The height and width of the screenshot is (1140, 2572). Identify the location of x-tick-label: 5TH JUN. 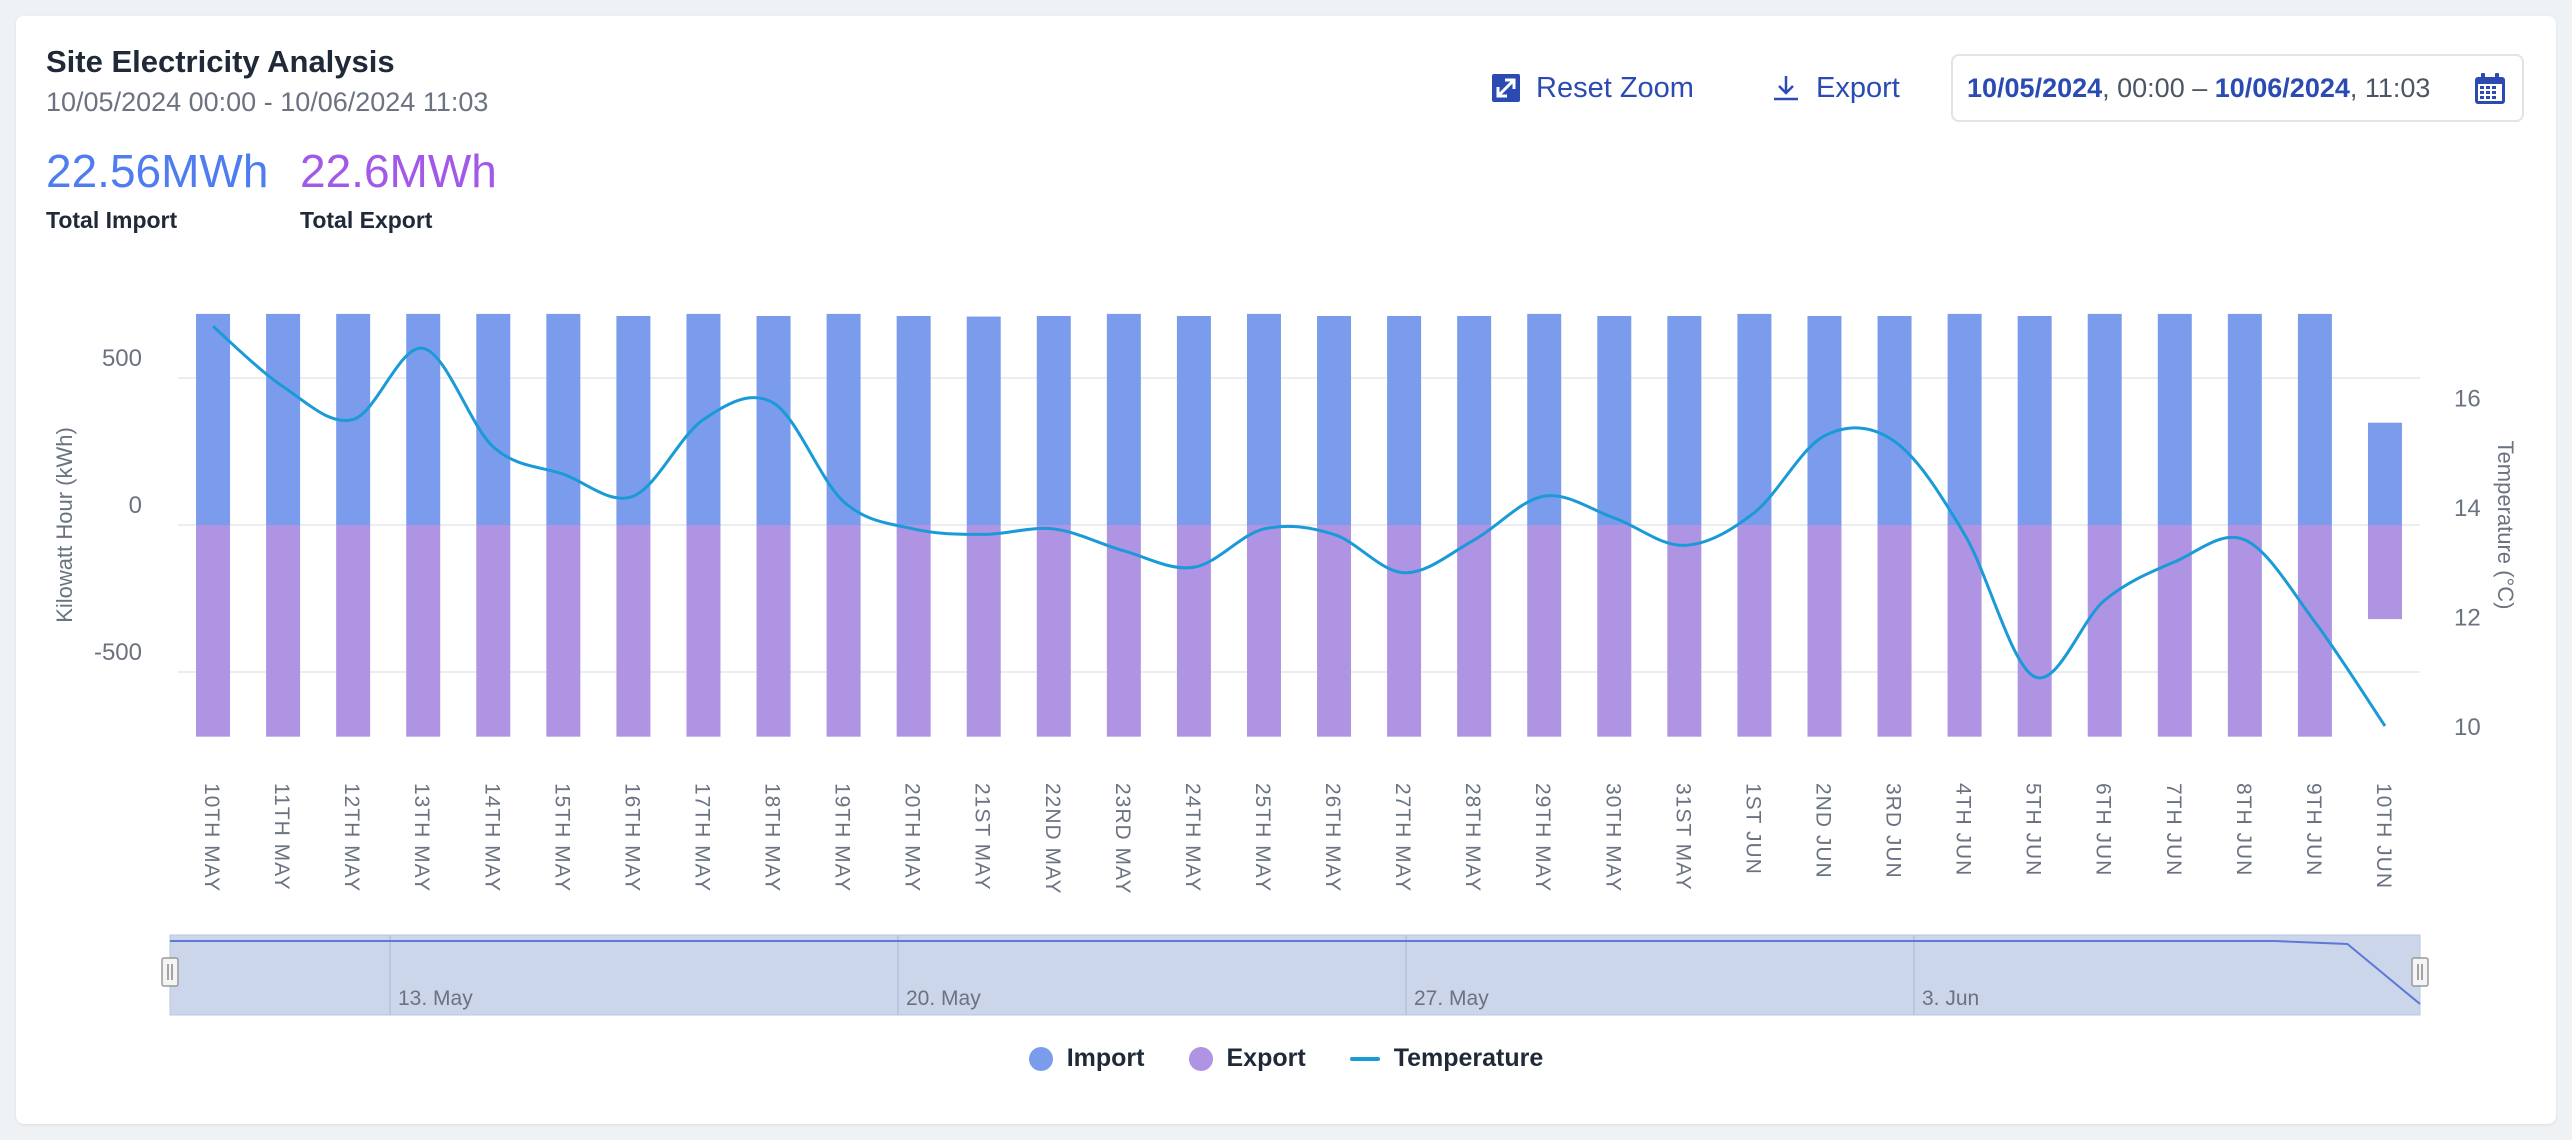
(2033, 829).